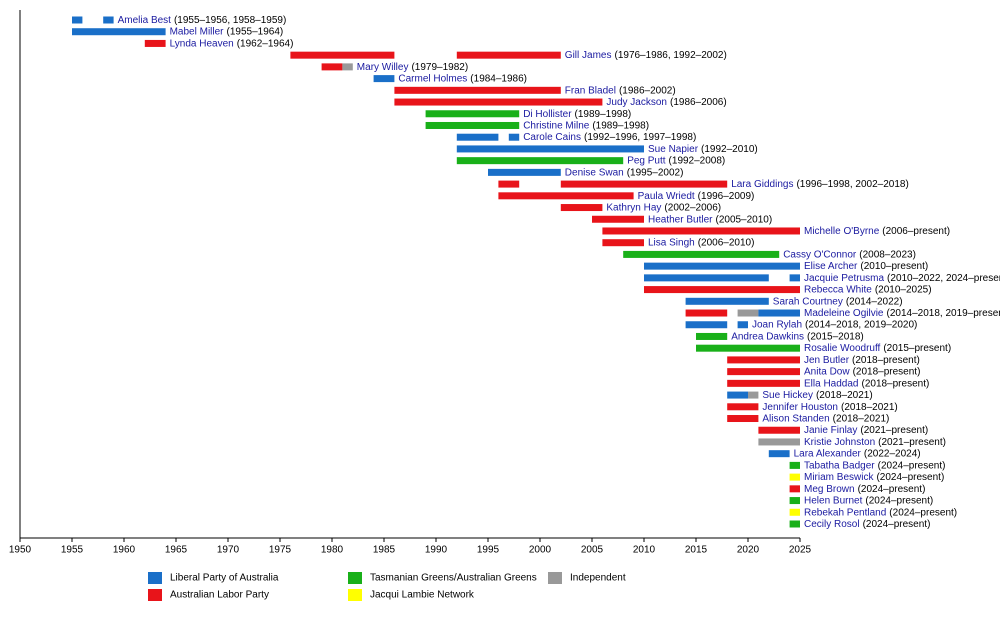 The height and width of the screenshot is (618, 1000). I want to click on member-years: (2005–2010), so click(743, 219).